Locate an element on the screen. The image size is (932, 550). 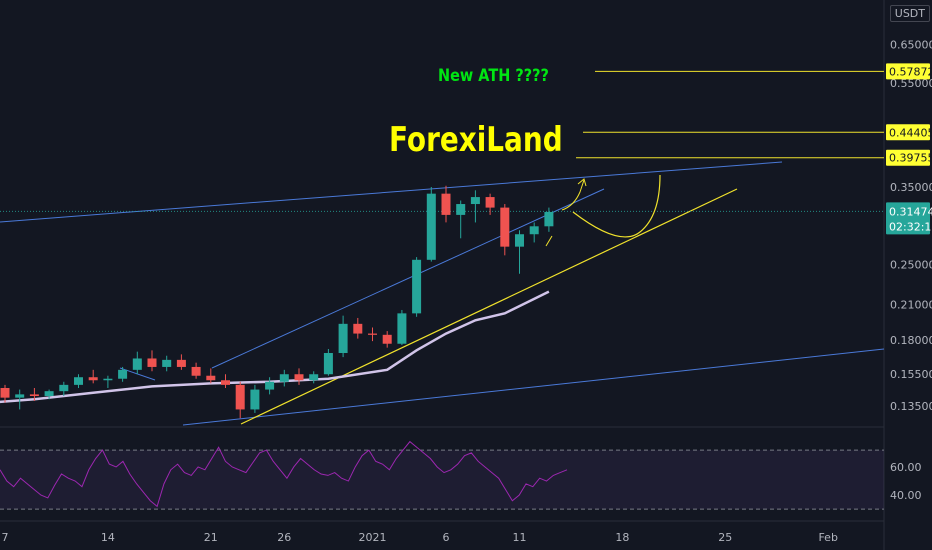
time-tick-label: 18 is located at coordinates (622, 537).